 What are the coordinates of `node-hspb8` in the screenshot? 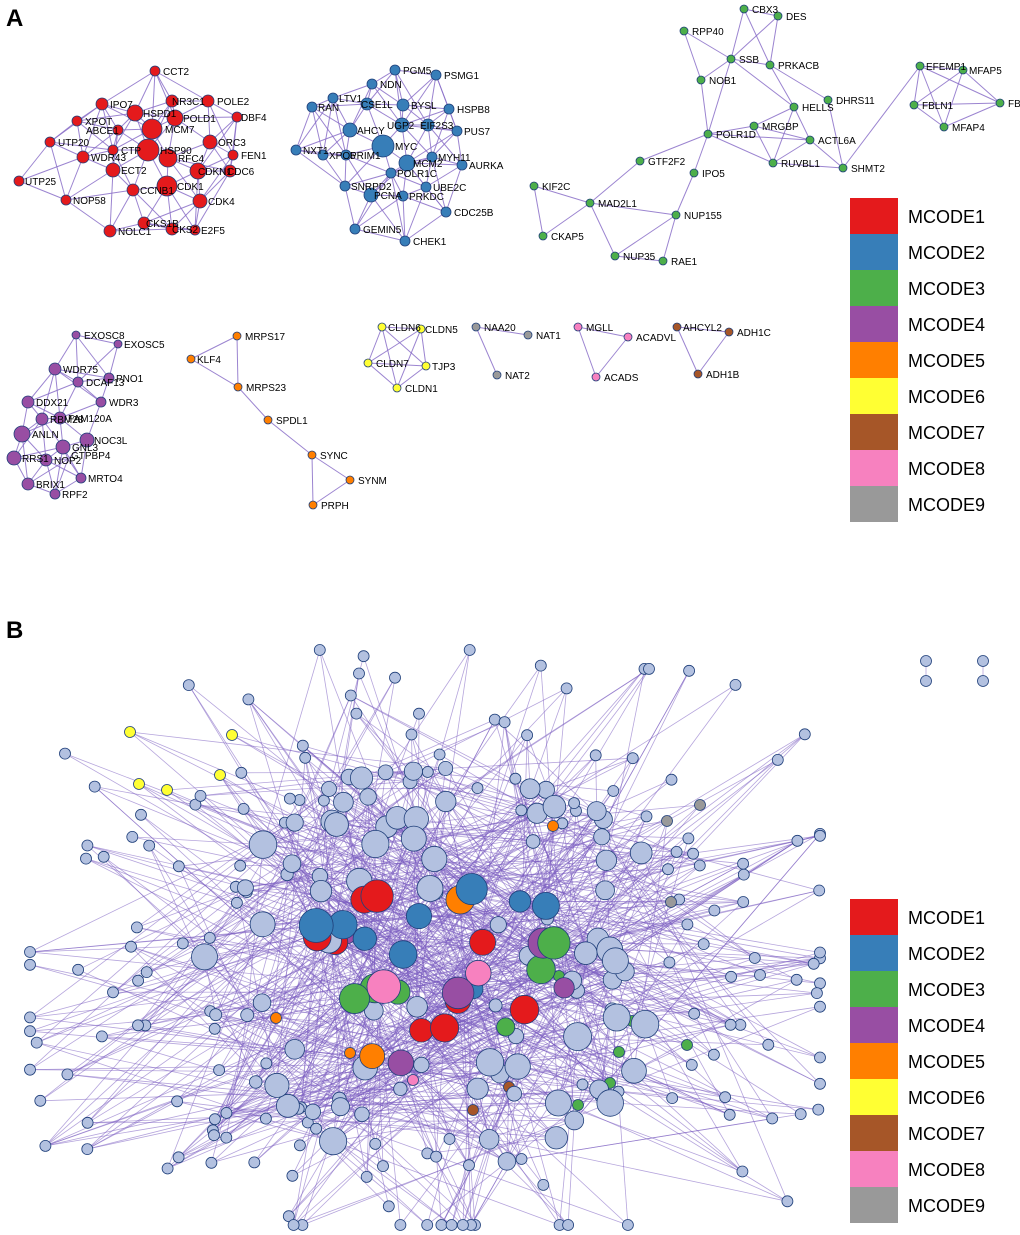 It's located at (449, 109).